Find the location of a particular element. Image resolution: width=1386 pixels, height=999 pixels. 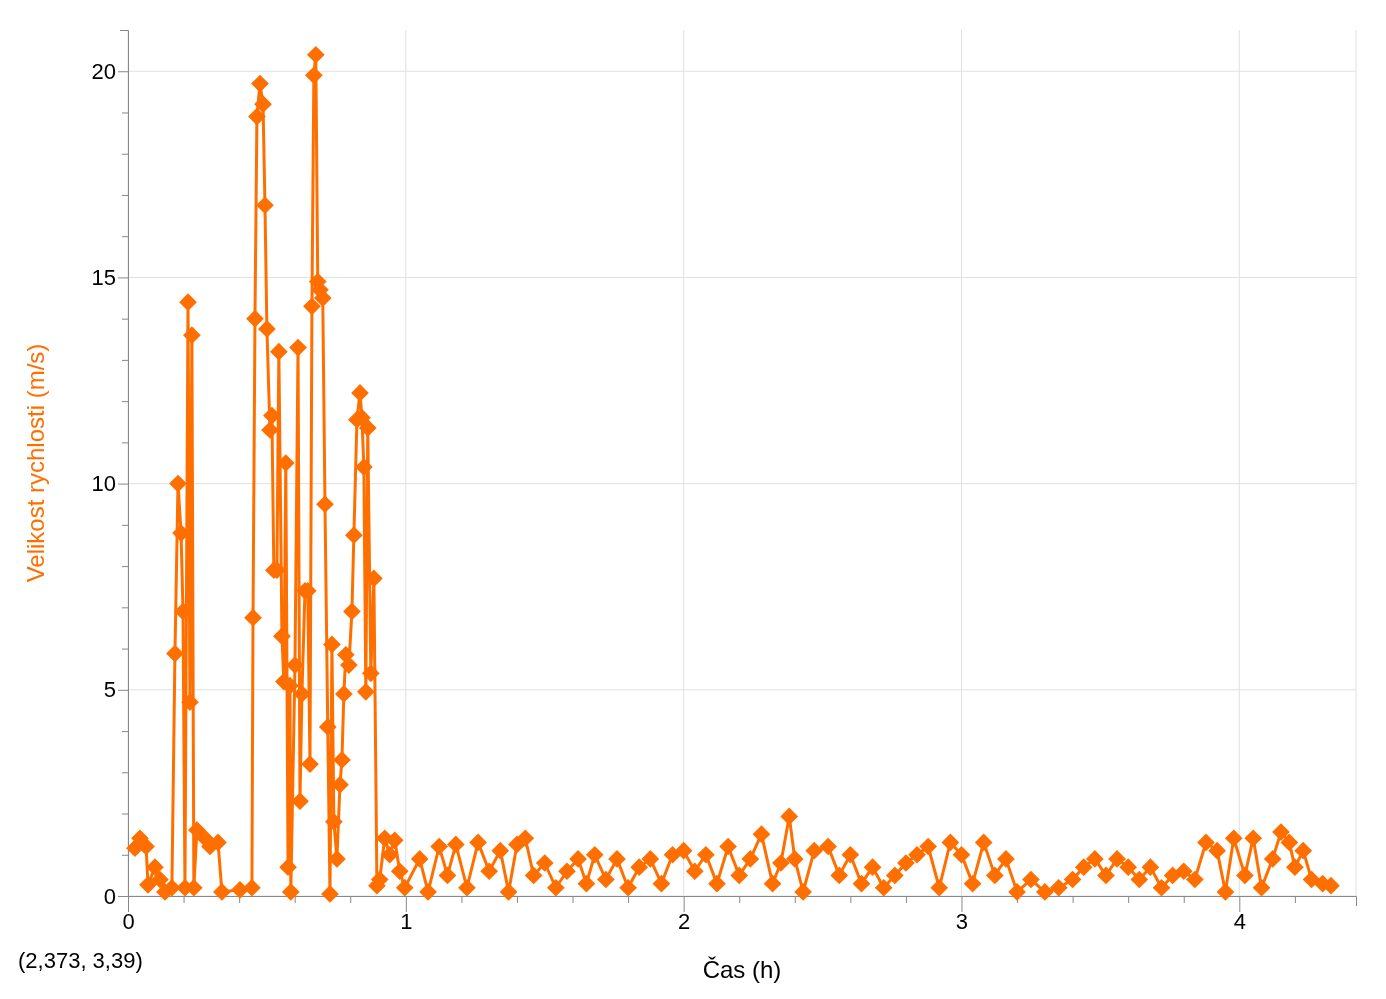

y-axis-title: Velikost rychlosti (m/s) is located at coordinates (35, 463).